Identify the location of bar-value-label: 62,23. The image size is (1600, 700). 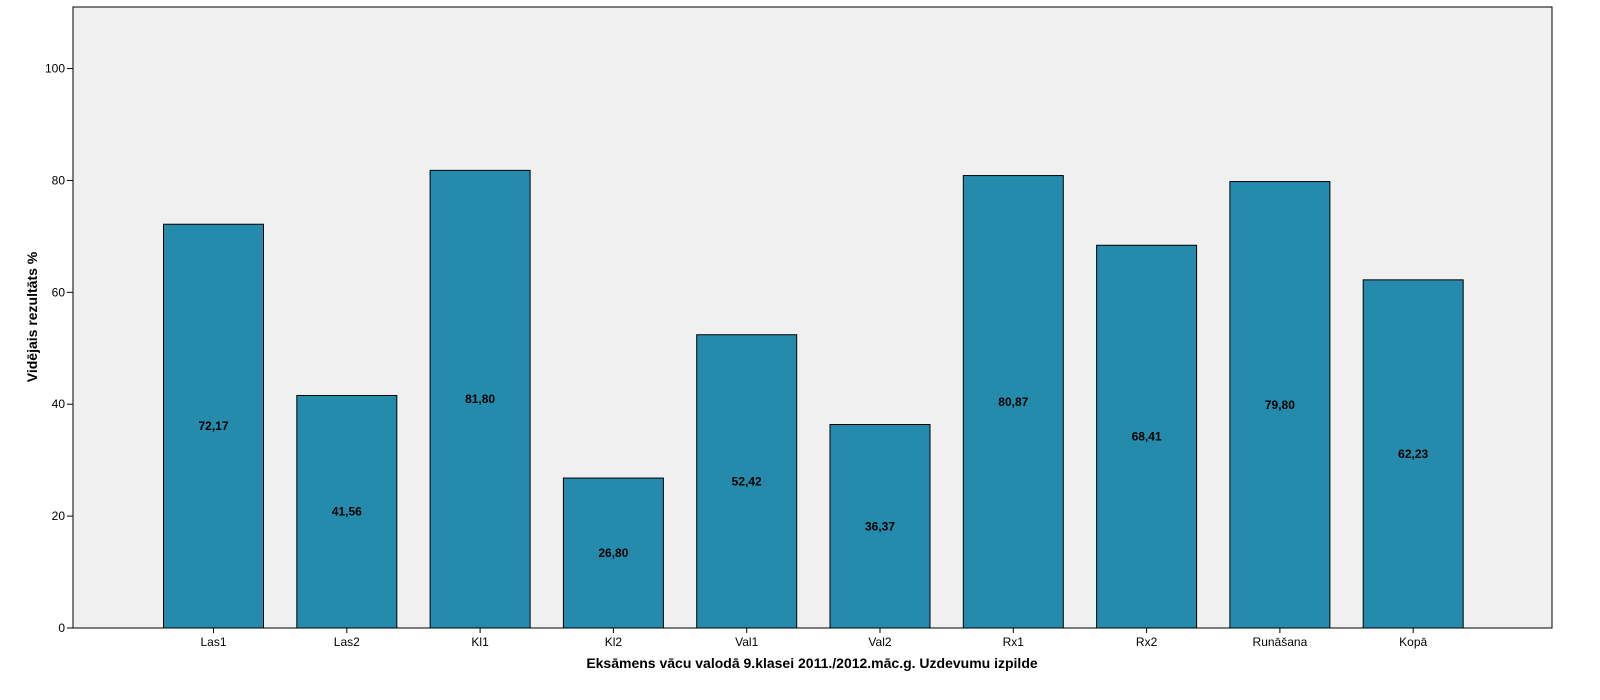
(1413, 454).